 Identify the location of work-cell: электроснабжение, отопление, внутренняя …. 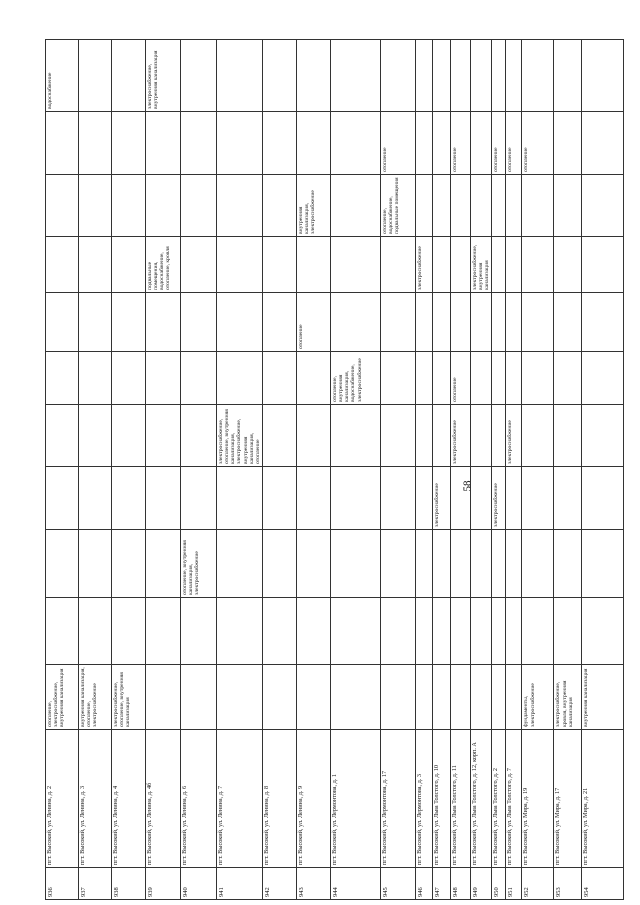
(128, 697).